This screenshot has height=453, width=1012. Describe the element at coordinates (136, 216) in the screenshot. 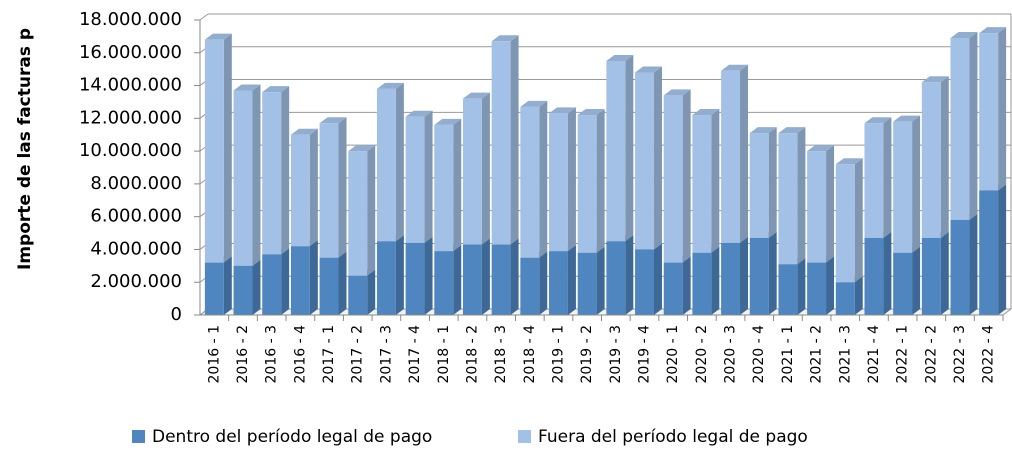

I see `y-tick-label: 6.000.000` at that location.